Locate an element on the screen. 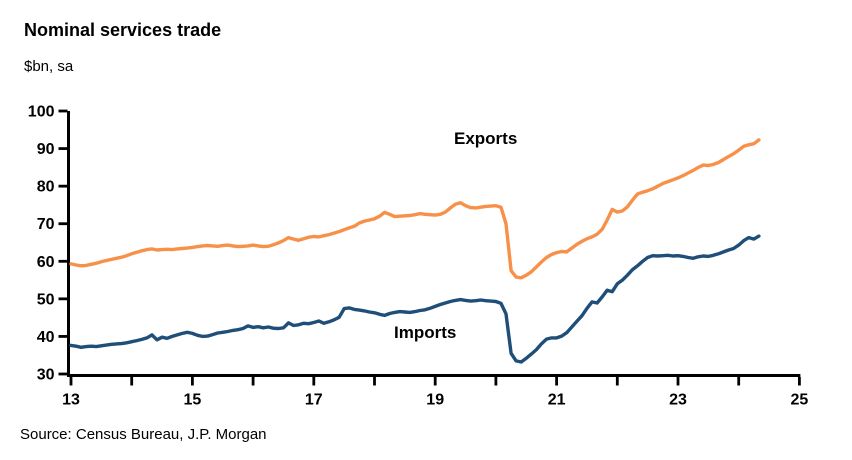  x-axis-tick-label: 15 is located at coordinates (193, 400).